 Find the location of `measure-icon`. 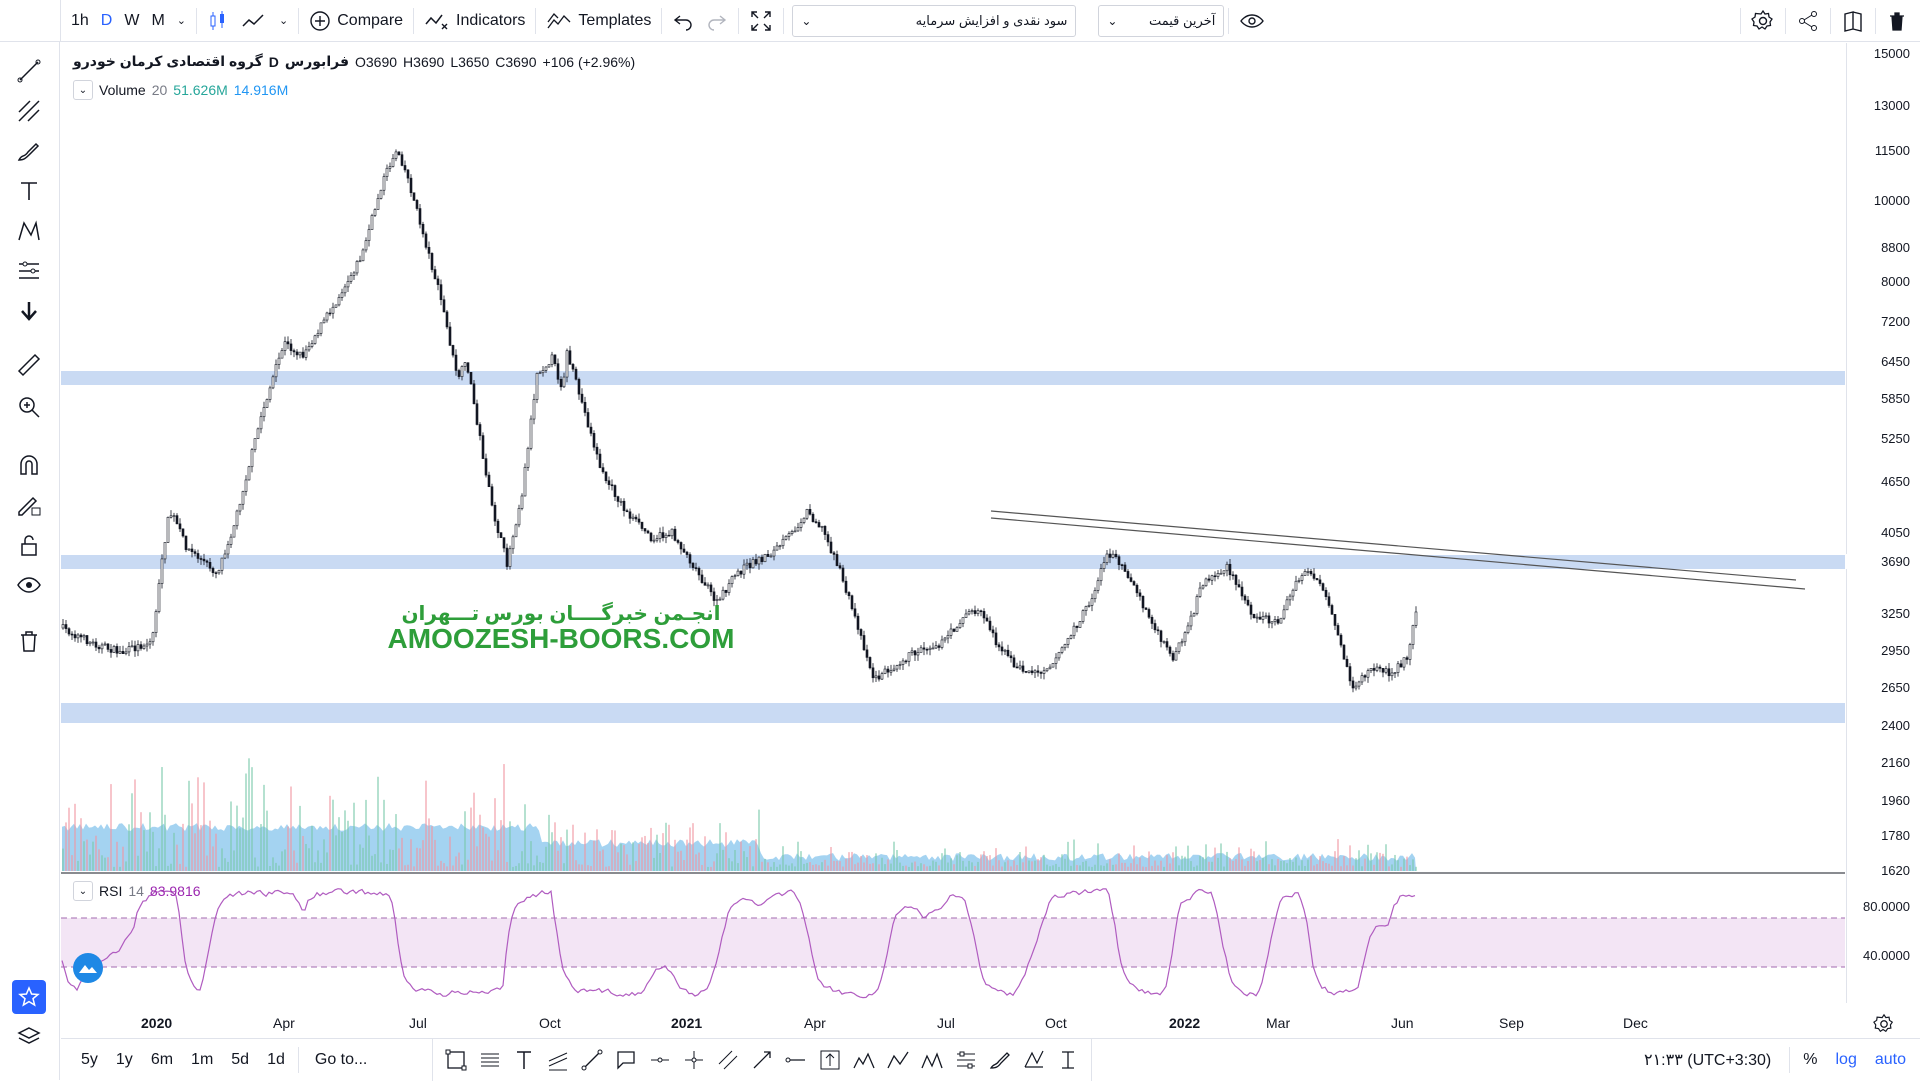

measure-icon is located at coordinates (1068, 1060).